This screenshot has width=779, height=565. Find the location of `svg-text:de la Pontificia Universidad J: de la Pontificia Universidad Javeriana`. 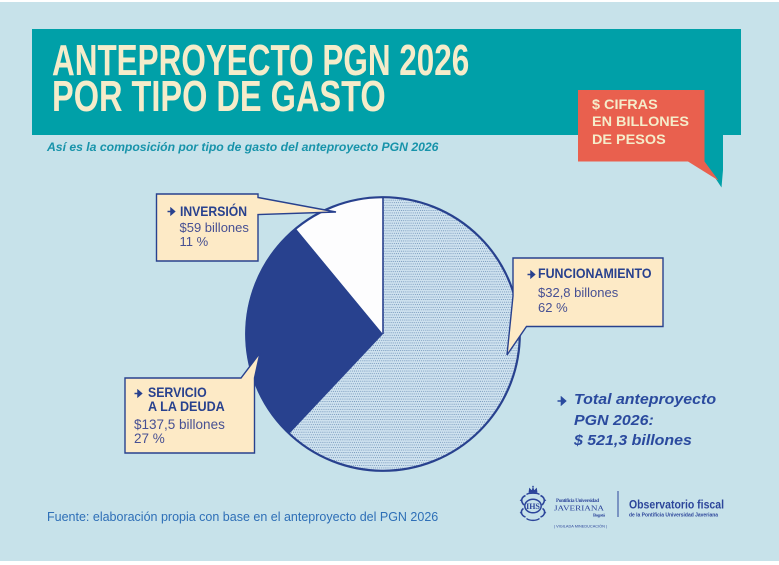

svg-text:de la Pontificia Universidad J: de la Pontificia Universidad Javeriana is located at coordinates (674, 516).